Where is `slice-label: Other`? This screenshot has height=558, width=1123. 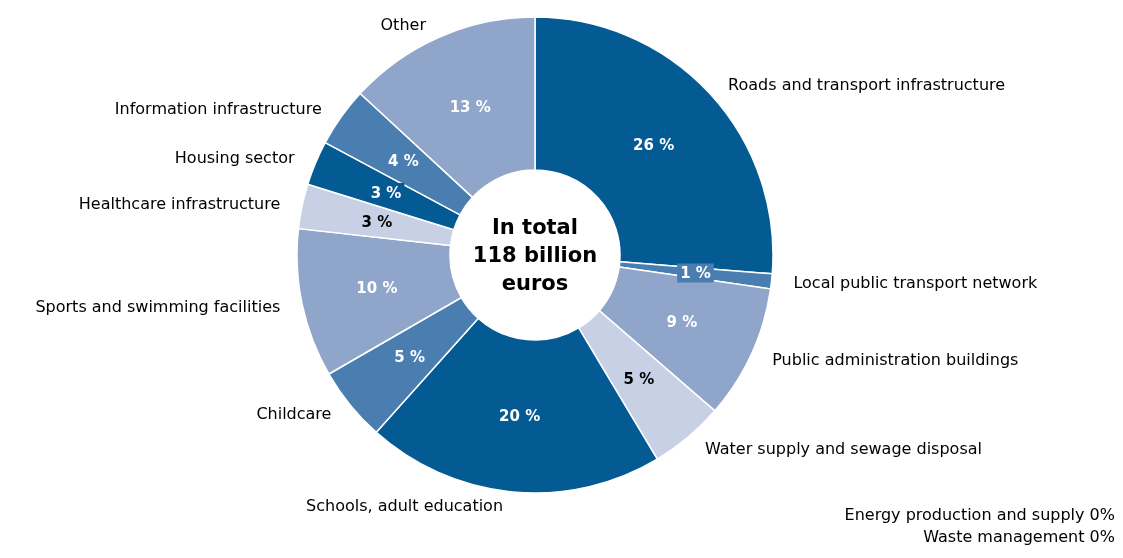
slice-label: Other is located at coordinates (403, 24).